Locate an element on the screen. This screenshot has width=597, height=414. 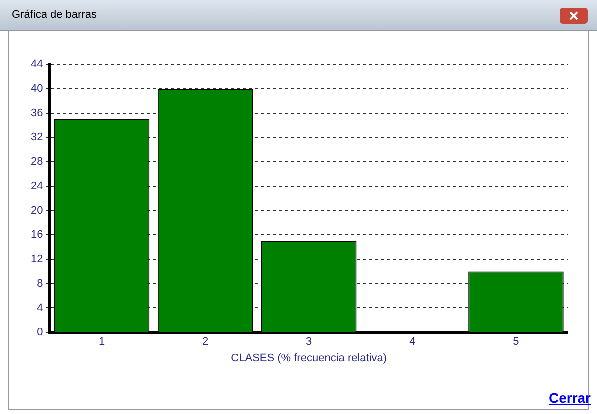
x-tick-label: 1 is located at coordinates (102, 342).